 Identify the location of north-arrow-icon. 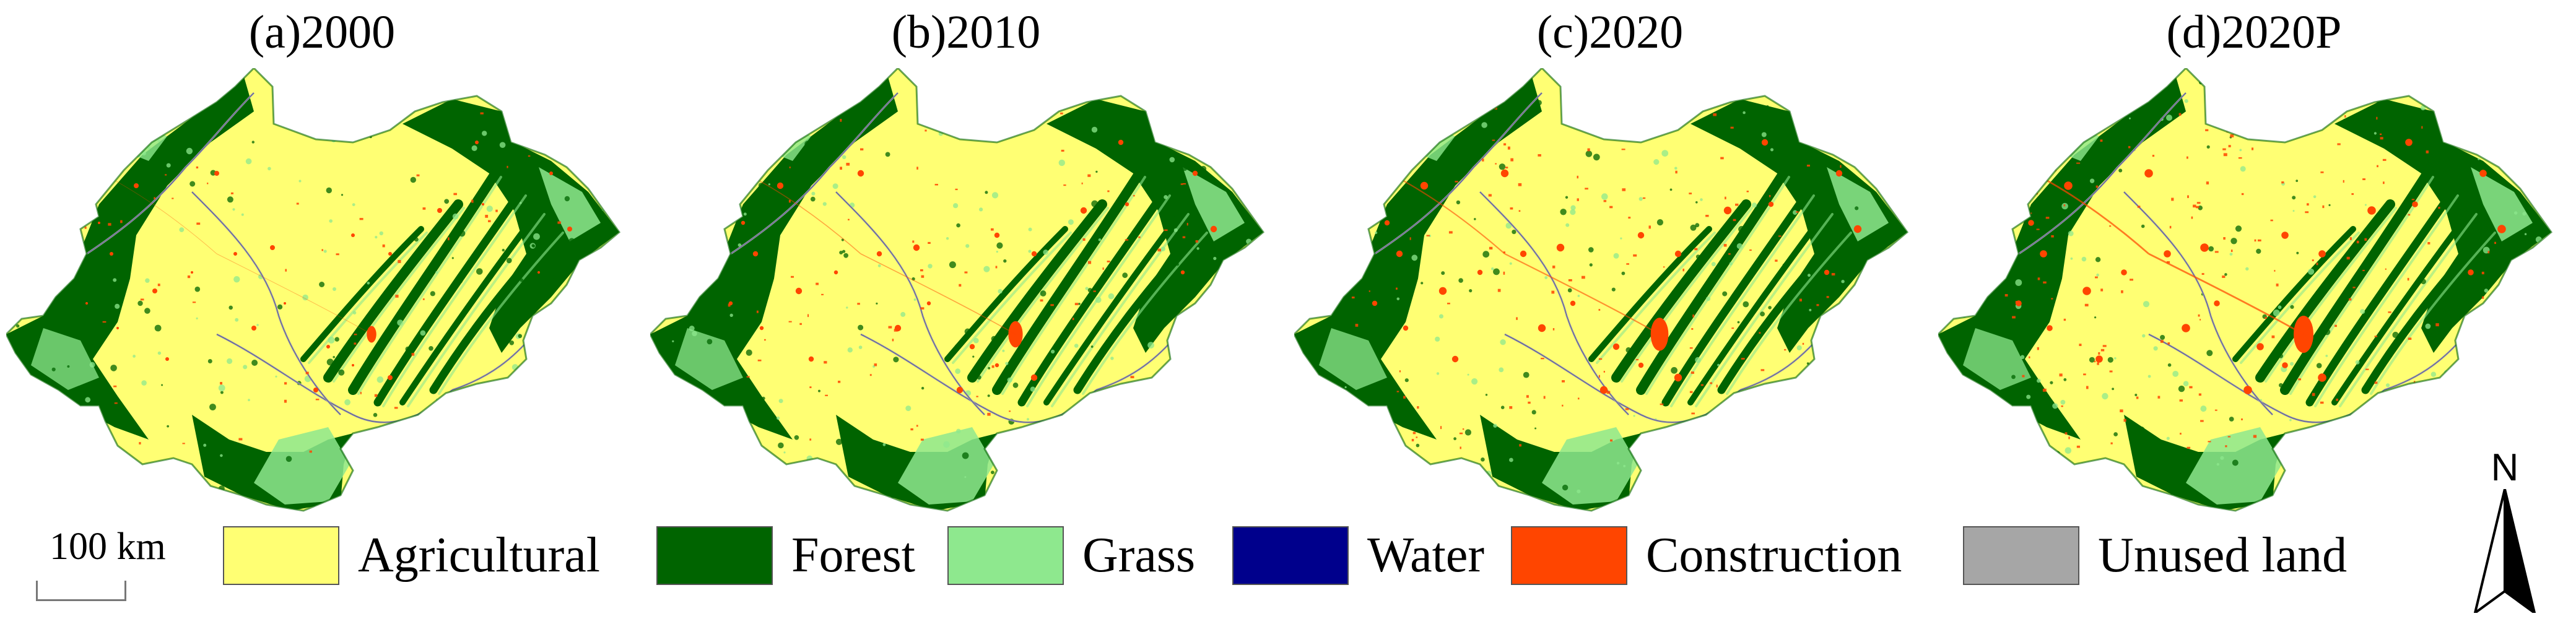
(2505, 551).